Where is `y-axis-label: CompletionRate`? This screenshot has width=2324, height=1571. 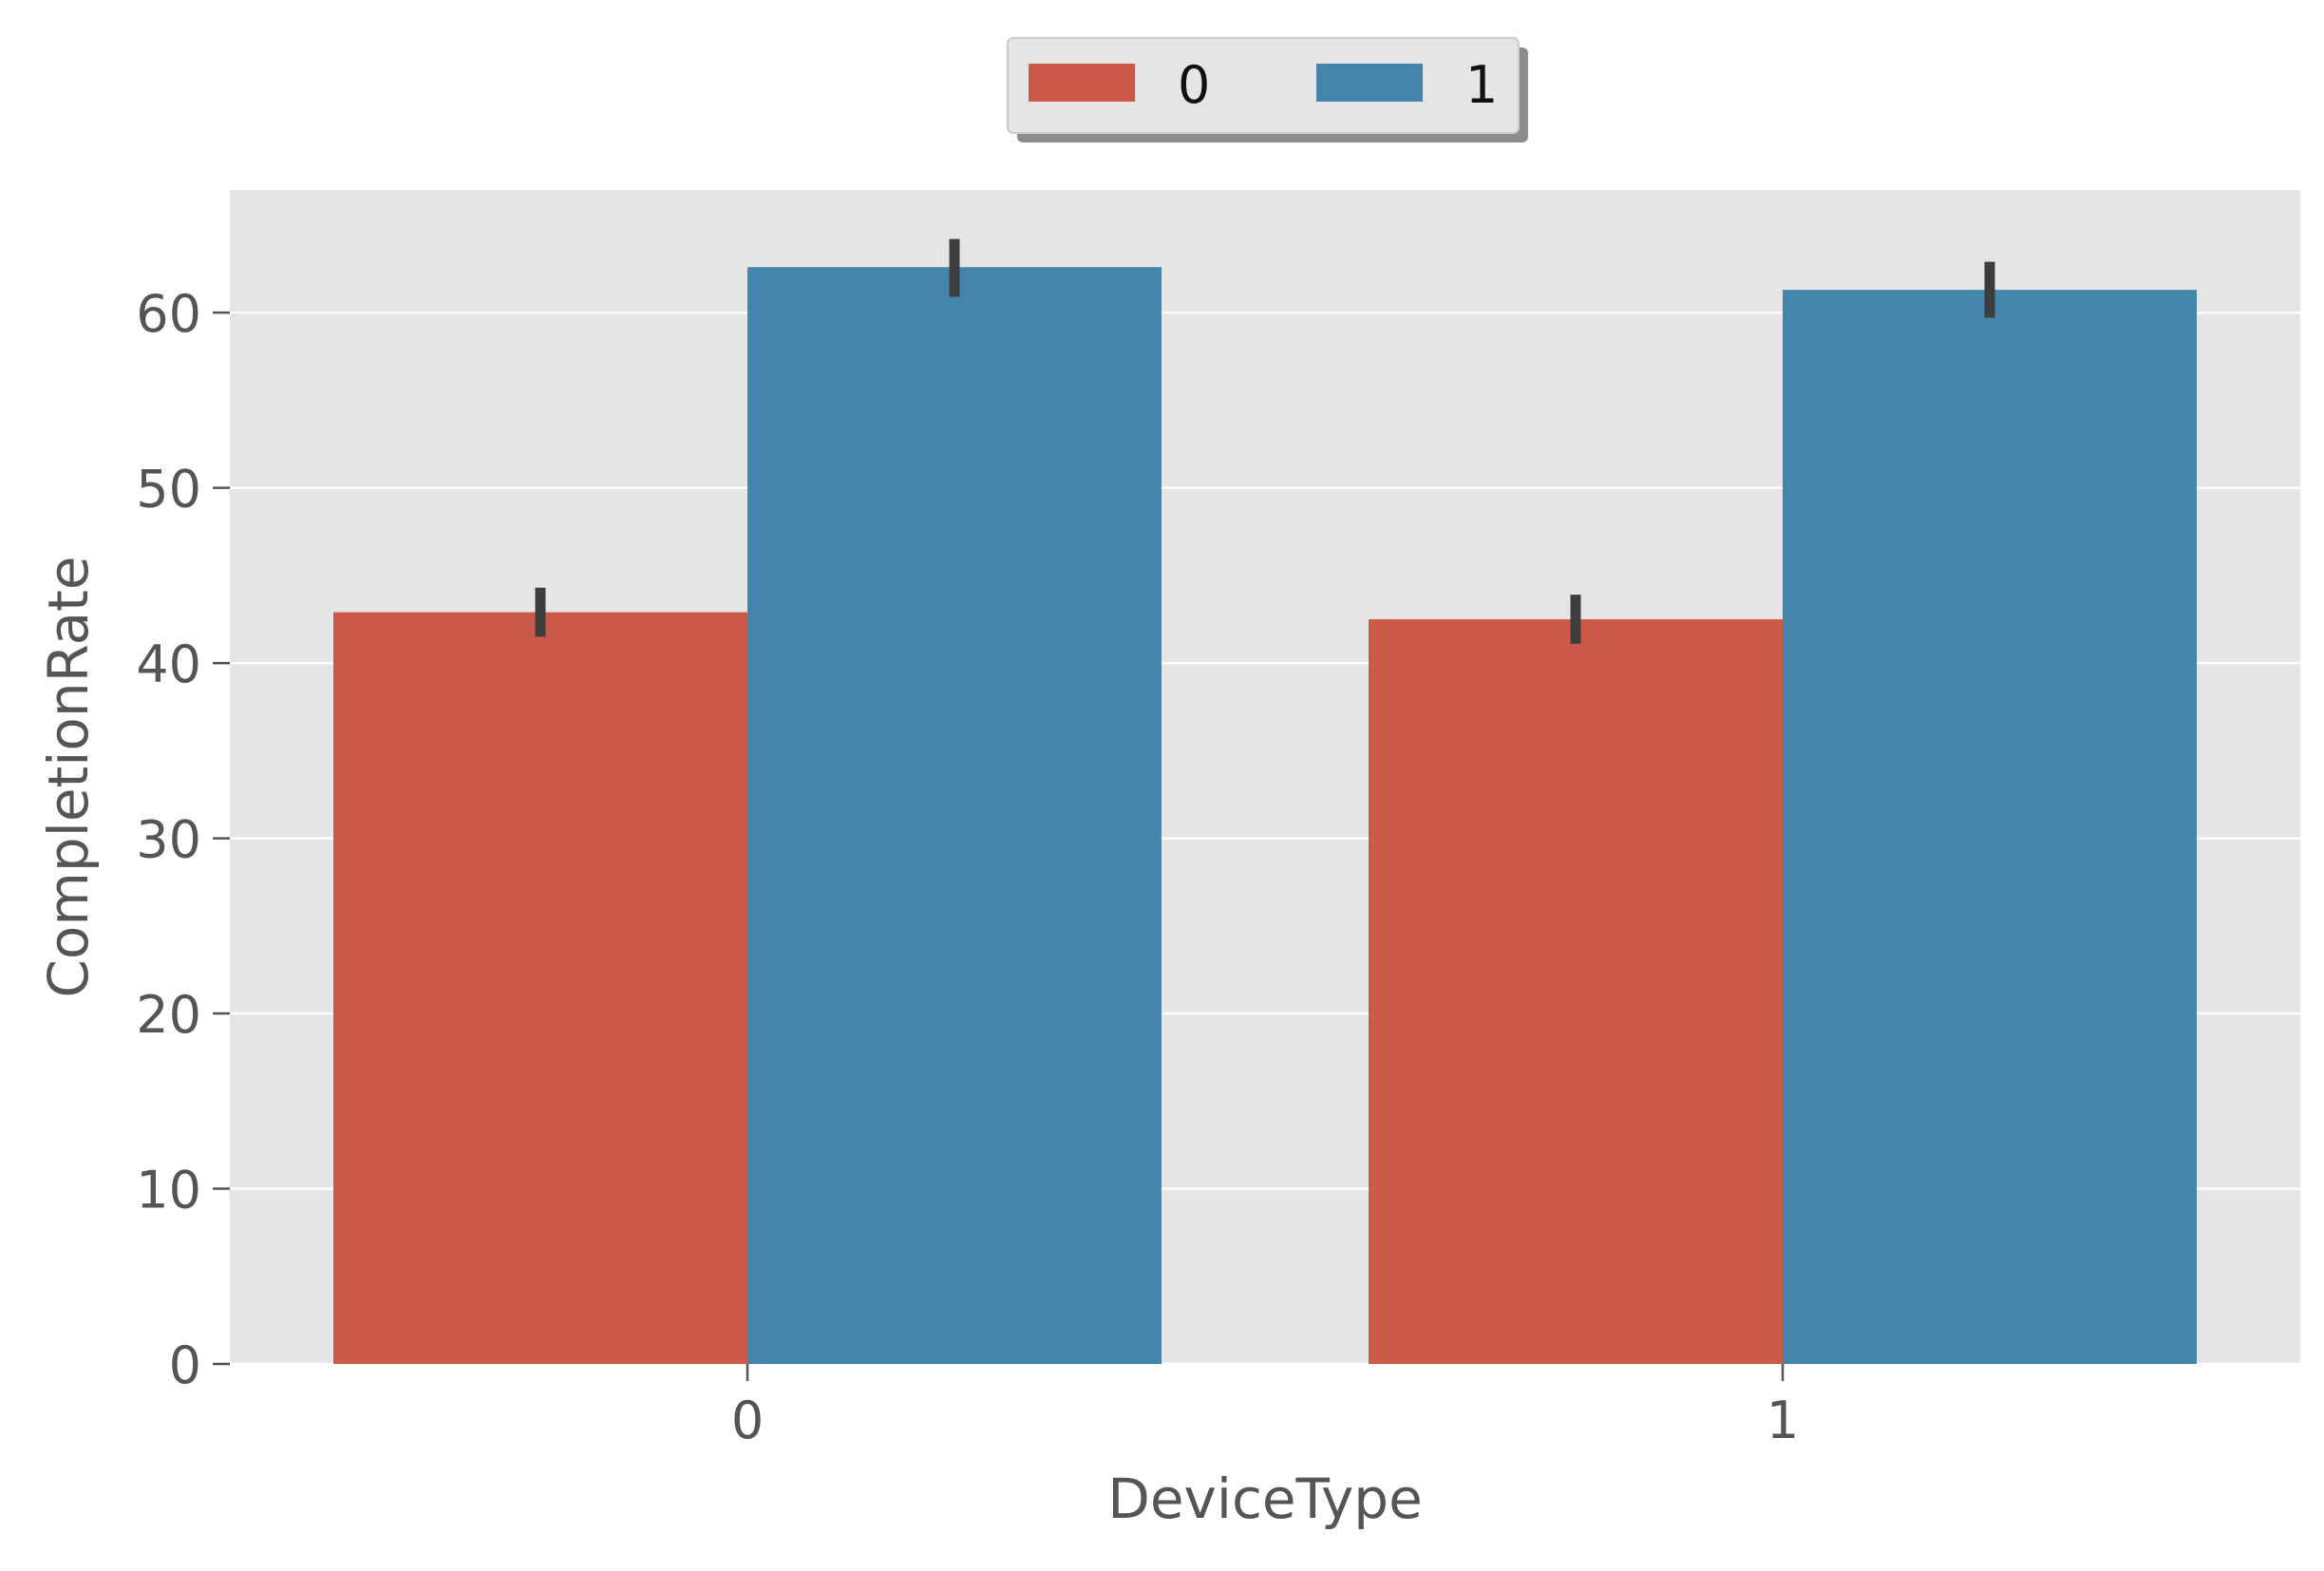 y-axis-label: CompletionRate is located at coordinates (68, 776).